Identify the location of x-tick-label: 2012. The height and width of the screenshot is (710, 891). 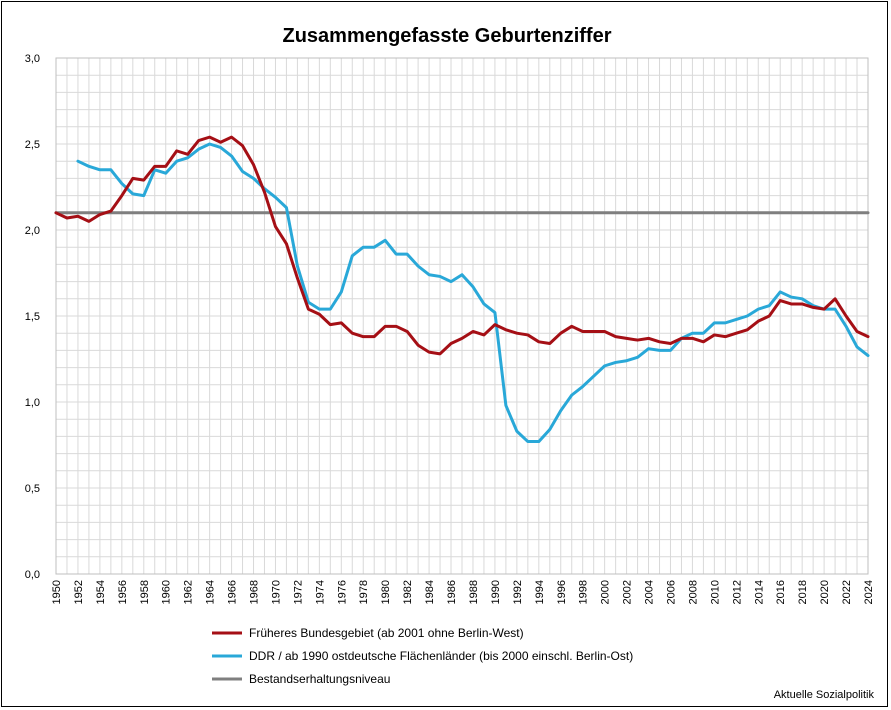
(737, 592).